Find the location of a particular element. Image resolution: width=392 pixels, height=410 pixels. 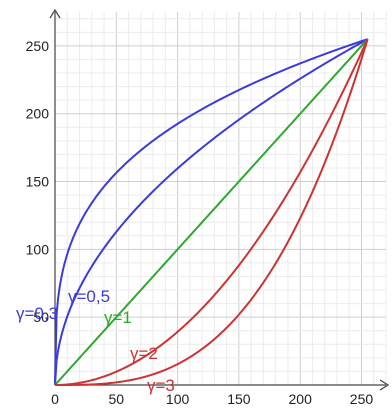

curve-labels: γ=0,3 γ=0,5 γ=1 γ=2 γ=3 is located at coordinates (95, 341).